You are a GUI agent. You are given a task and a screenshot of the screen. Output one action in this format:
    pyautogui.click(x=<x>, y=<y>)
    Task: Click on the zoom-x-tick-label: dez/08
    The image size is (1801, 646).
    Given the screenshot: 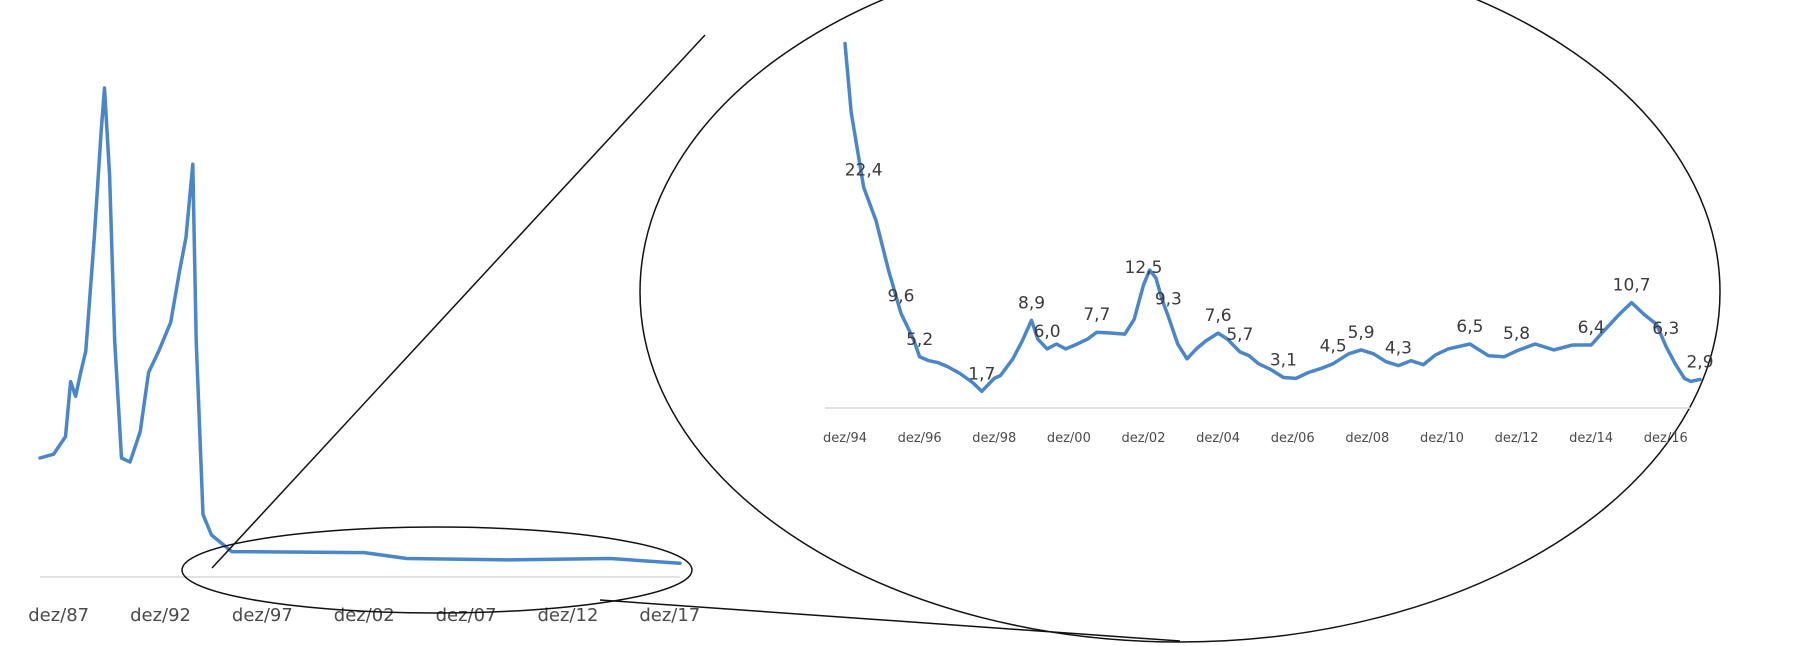 What is the action you would take?
    pyautogui.click(x=1367, y=438)
    